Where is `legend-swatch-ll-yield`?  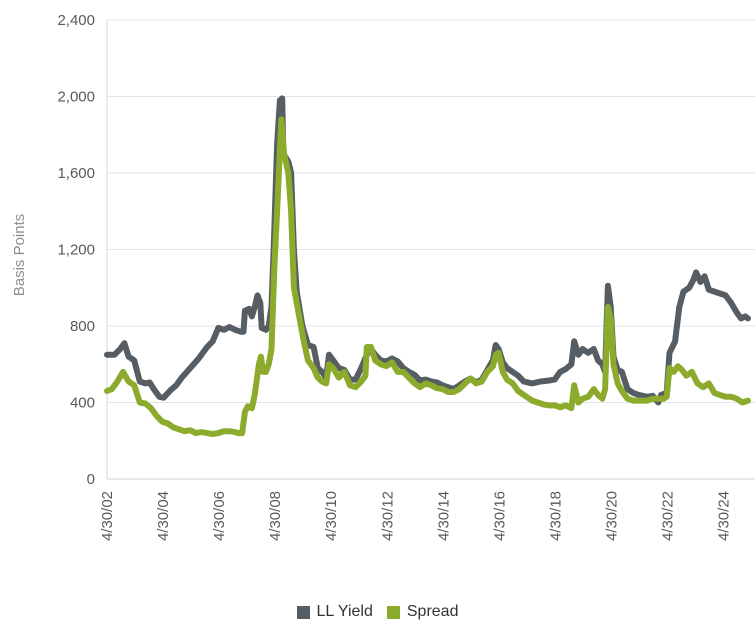
legend-swatch-ll-yield is located at coordinates (303, 612).